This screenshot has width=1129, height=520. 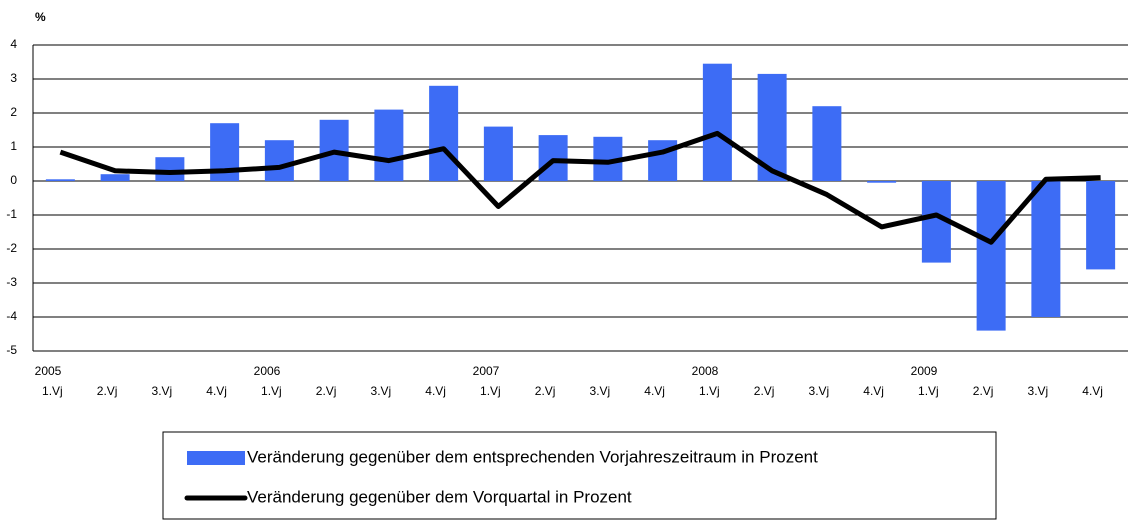 I want to click on y-tick-label: -4, so click(x=11, y=316).